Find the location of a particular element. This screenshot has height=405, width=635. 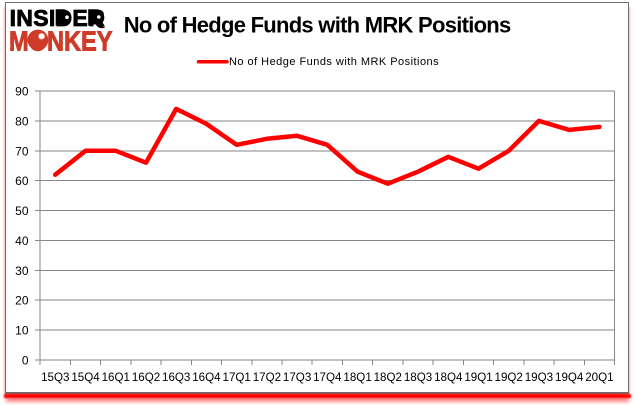

svg-text: 20 is located at coordinates (22, 301).